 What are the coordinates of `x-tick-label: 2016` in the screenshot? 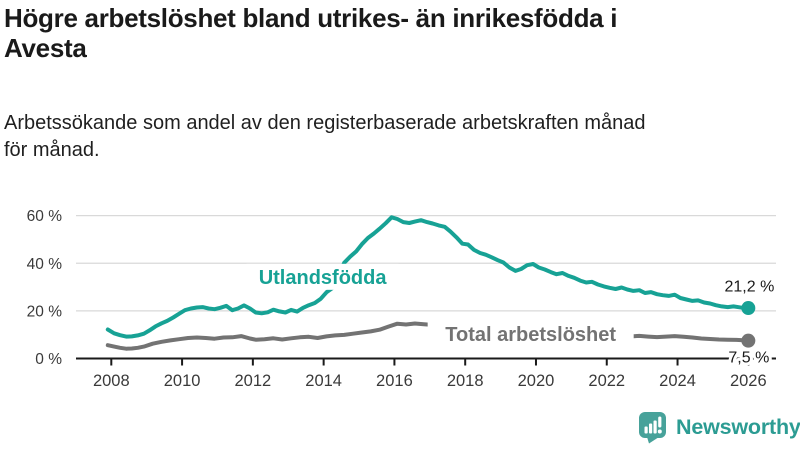 It's located at (394, 381).